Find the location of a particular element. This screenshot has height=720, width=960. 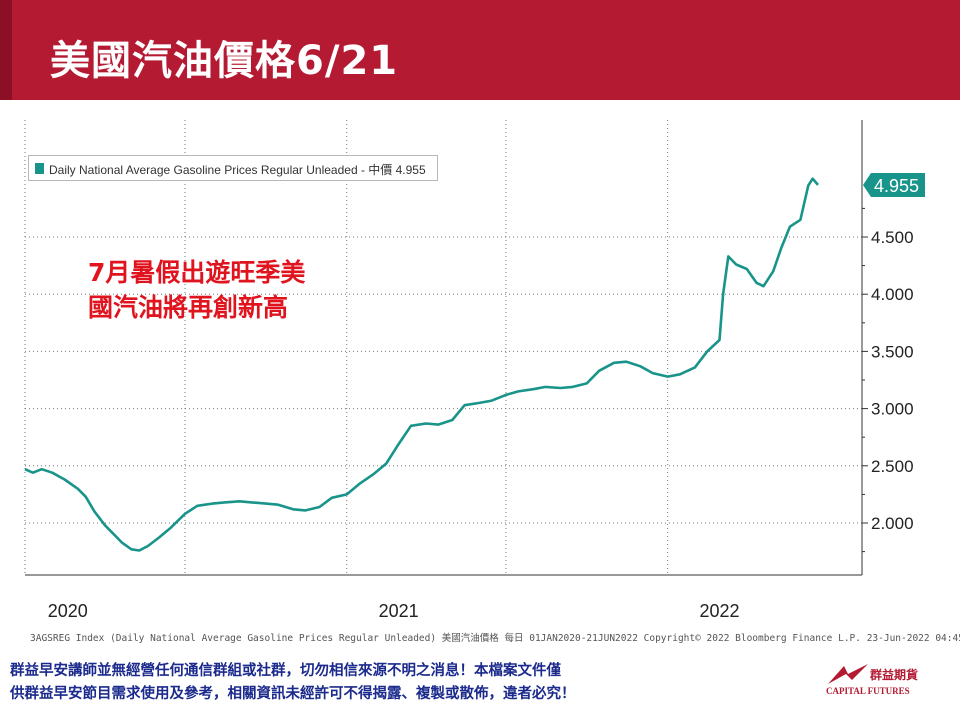

x-tick-label-2020: 2020 is located at coordinates (68, 611).